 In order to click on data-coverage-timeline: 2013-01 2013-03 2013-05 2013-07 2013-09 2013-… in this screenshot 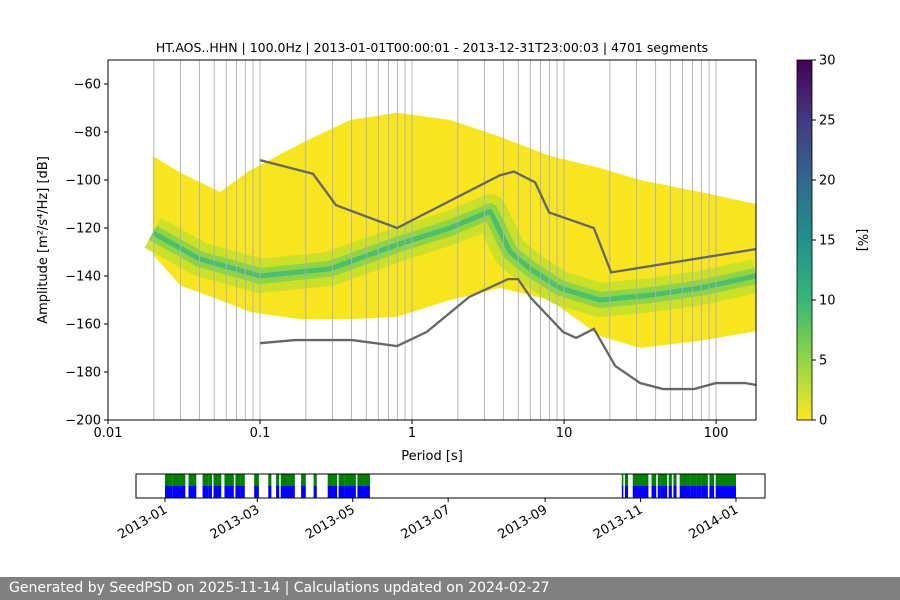, I will do `click(440, 508)`.